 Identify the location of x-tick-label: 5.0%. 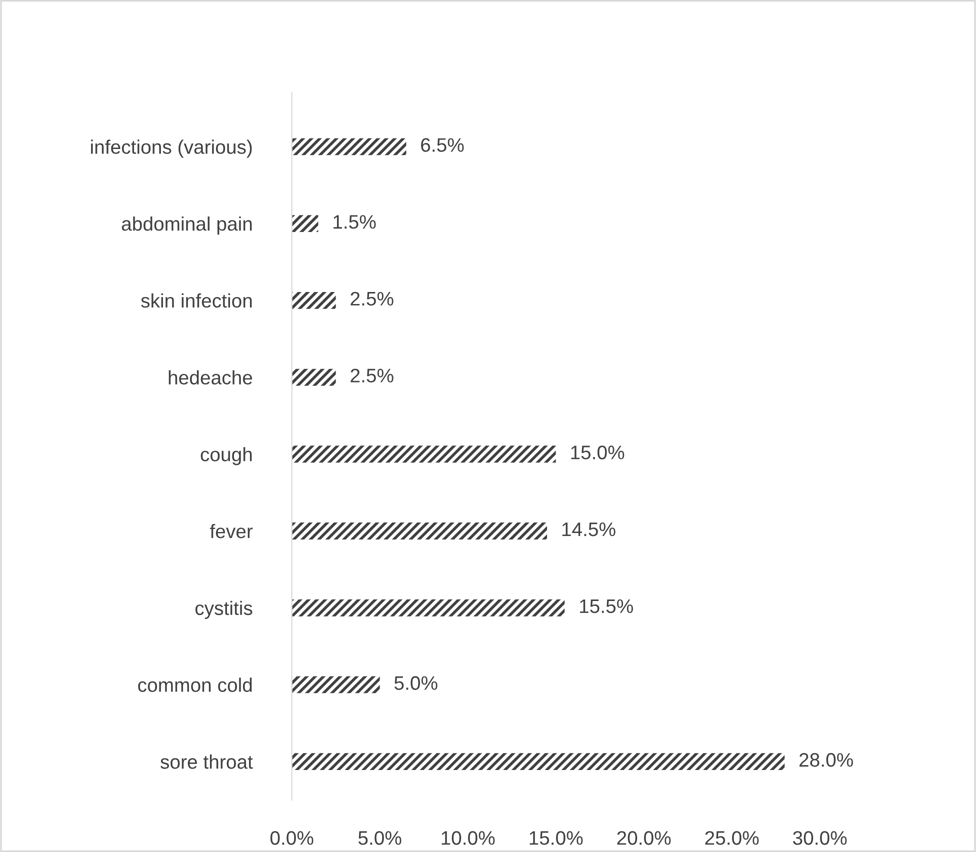
(380, 838).